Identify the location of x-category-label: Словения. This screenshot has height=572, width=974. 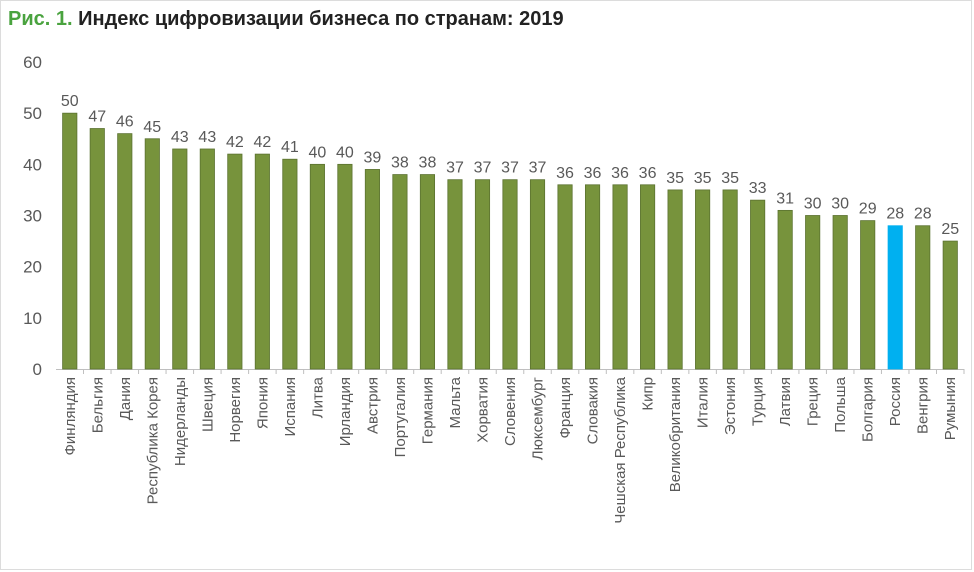
(510, 411).